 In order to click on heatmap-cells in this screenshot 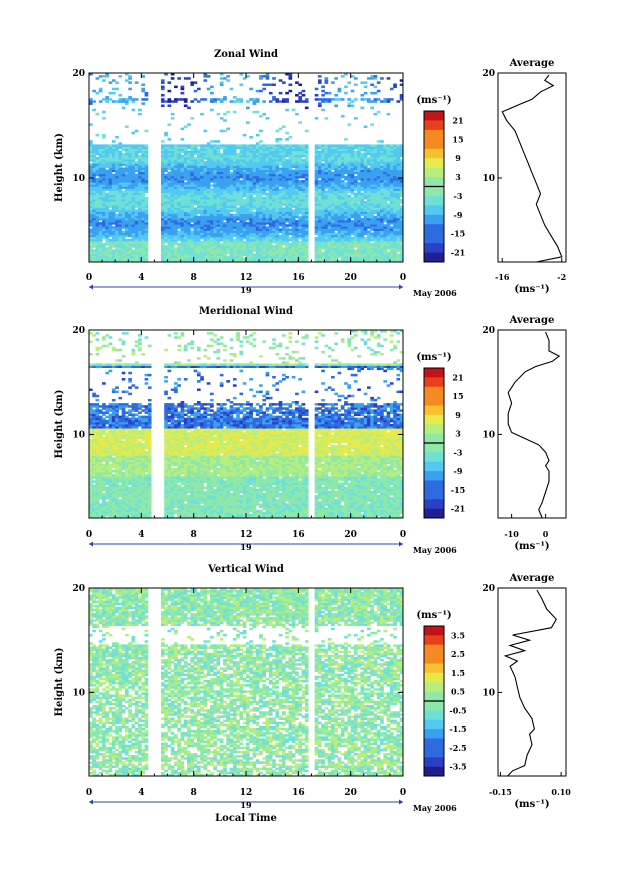, I will do `click(246, 167)`.